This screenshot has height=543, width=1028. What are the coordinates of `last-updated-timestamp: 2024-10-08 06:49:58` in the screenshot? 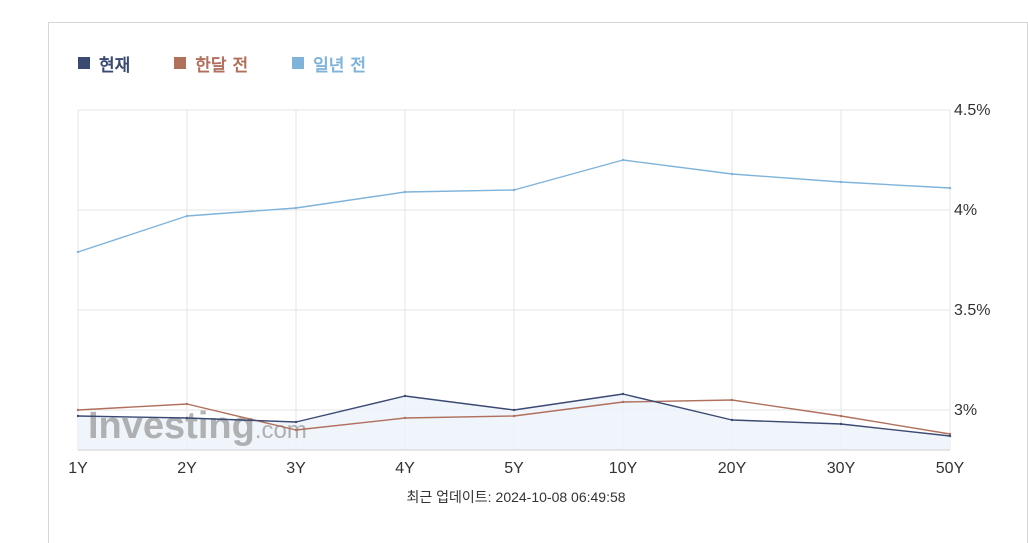 It's located at (560, 497).